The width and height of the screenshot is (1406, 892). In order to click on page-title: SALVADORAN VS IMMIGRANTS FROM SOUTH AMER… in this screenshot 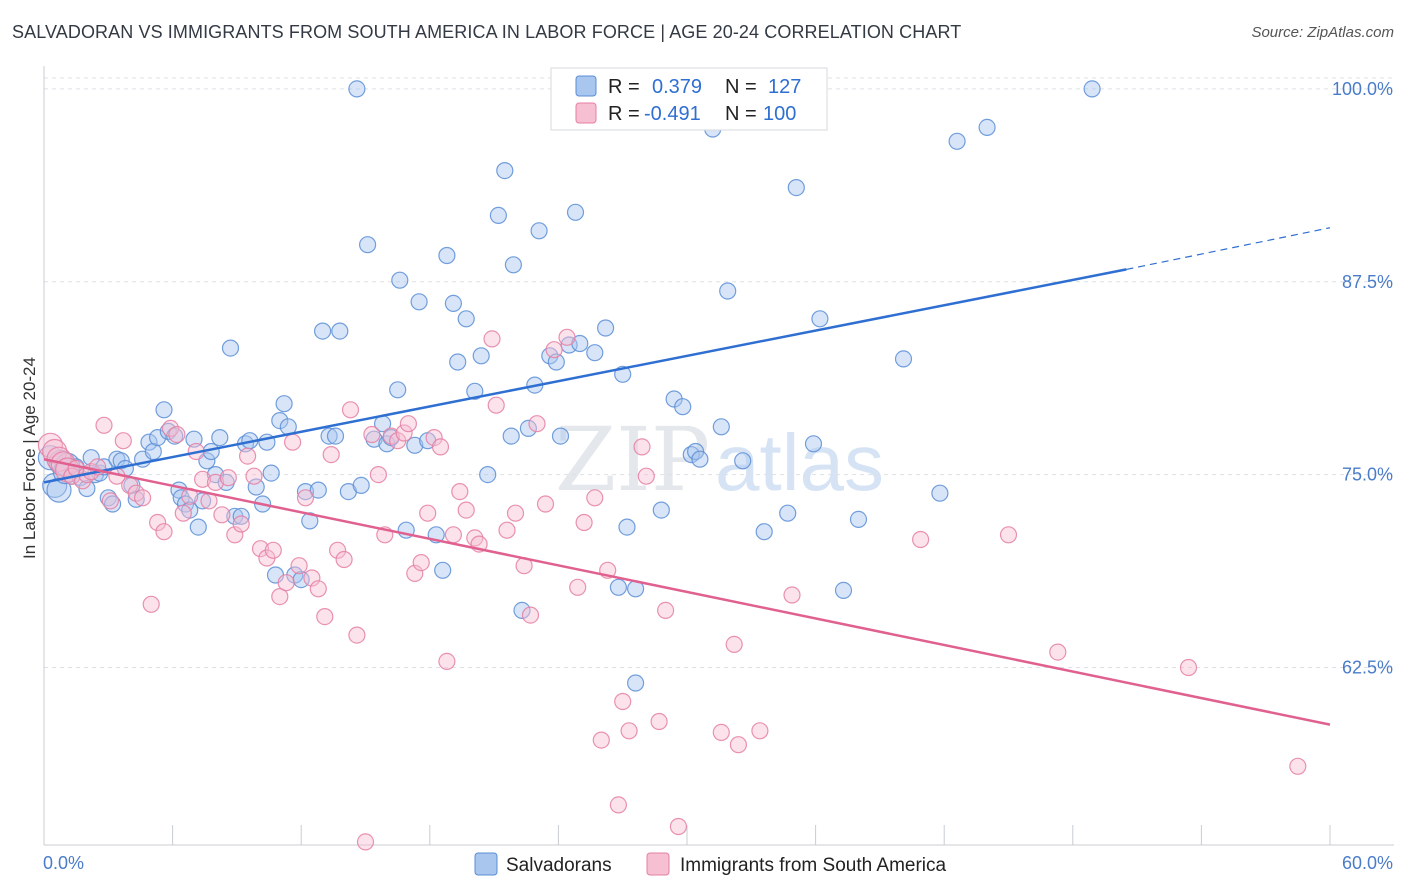, I will do `click(487, 32)`.